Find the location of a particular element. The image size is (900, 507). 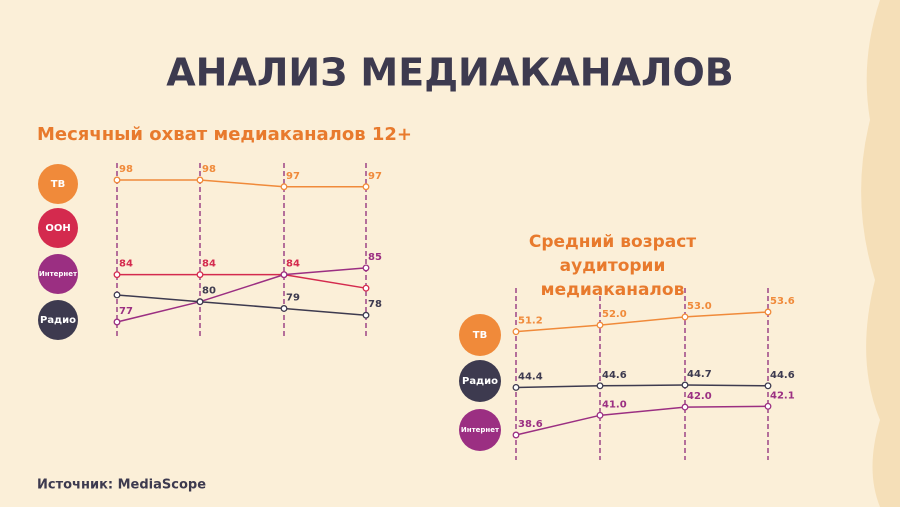

data-label: 42.1 is located at coordinates (782, 395).